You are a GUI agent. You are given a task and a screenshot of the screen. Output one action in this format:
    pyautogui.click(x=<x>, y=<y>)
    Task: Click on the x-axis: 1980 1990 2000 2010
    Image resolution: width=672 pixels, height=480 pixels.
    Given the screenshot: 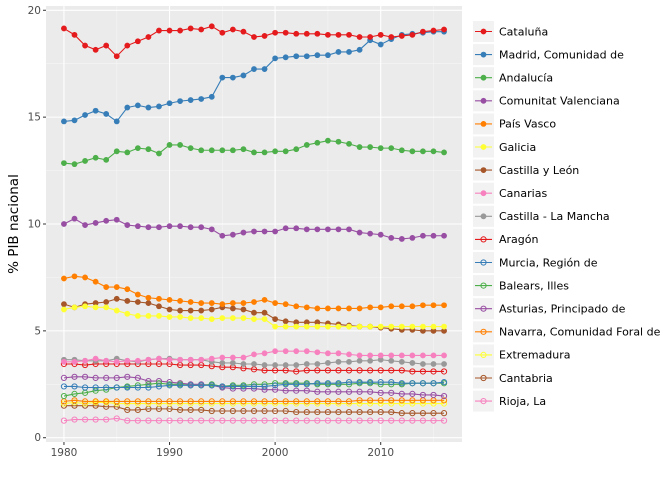 What is the action you would take?
    pyautogui.click(x=222, y=450)
    